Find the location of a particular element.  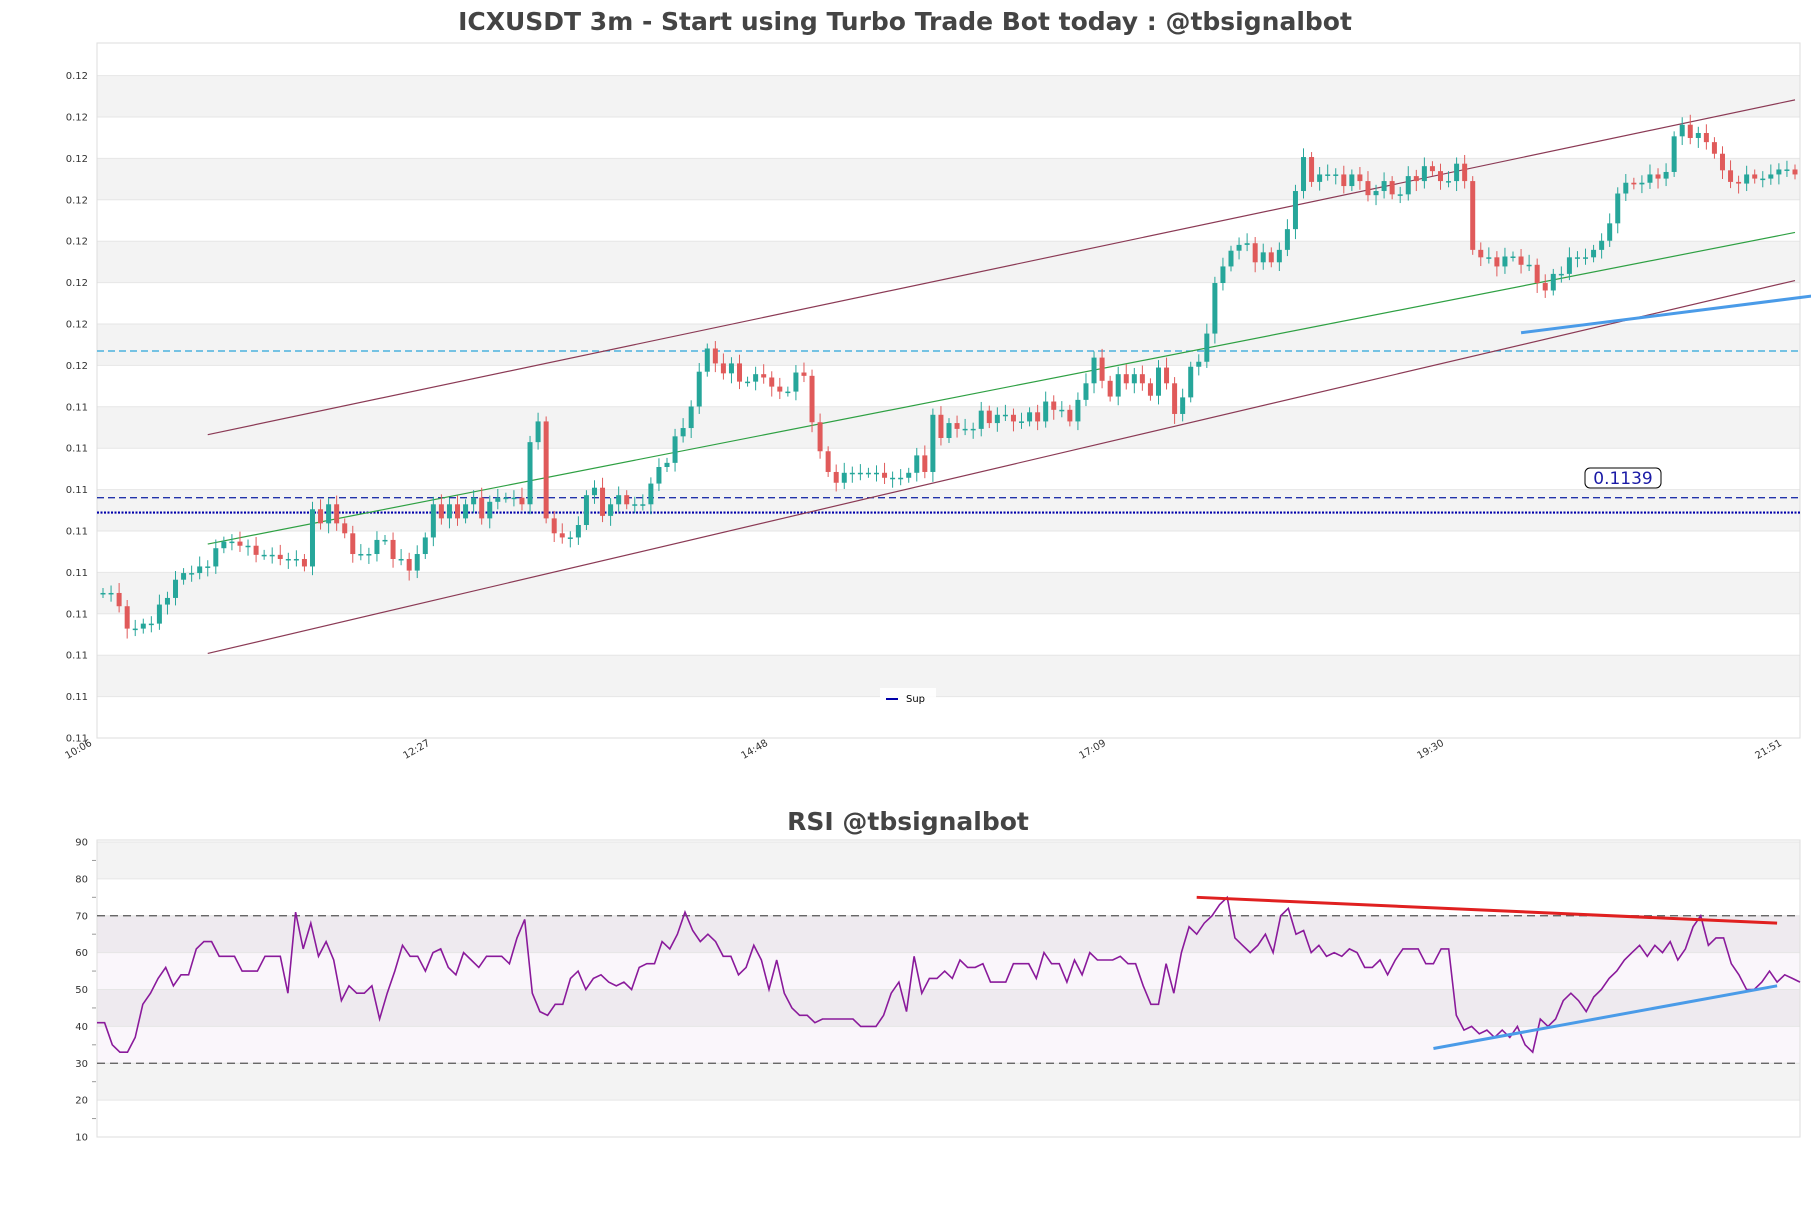

rsi-y-tick-label: 20 is located at coordinates (81, 1101).